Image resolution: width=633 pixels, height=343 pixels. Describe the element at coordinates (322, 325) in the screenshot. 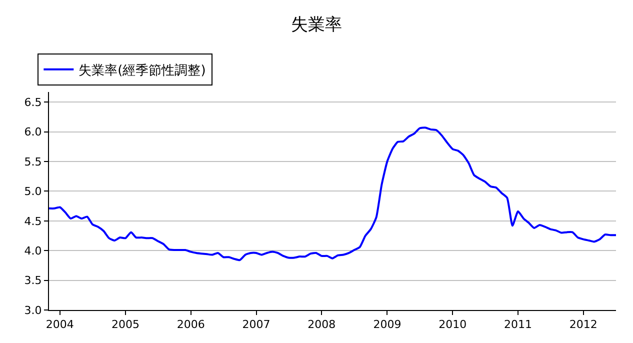

I see `x-tick-label: 2008` at that location.